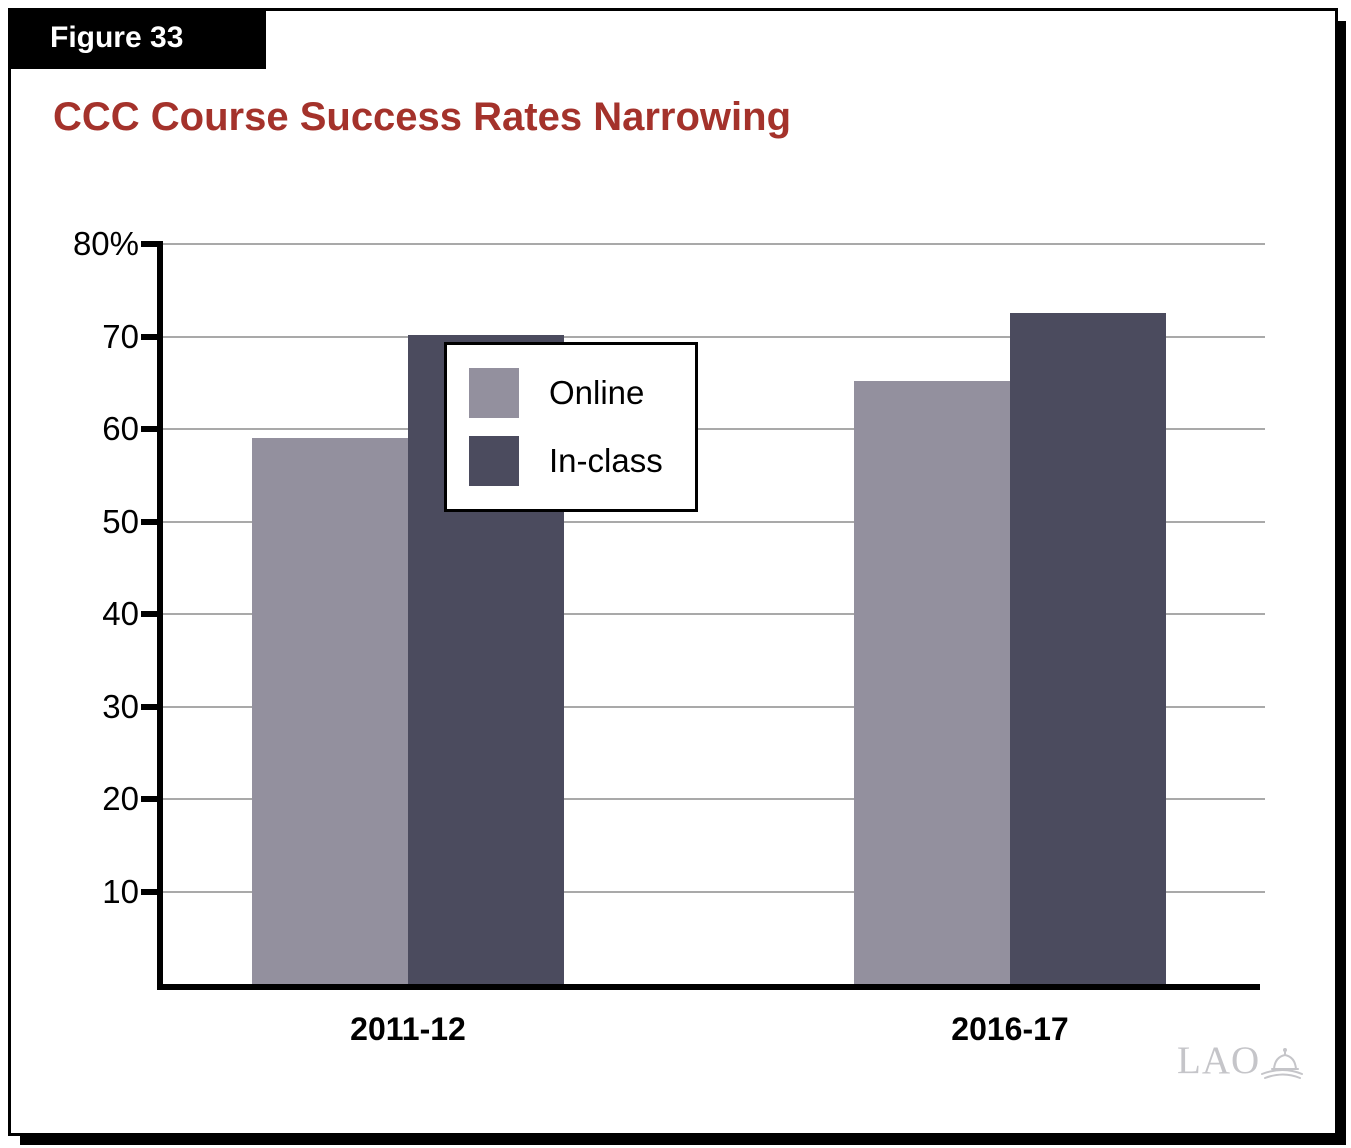 Image resolution: width=1351 pixels, height=1148 pixels. What do you see at coordinates (422, 117) in the screenshot?
I see `chart-title: CCC Course Success Rates Narrowing` at bounding box center [422, 117].